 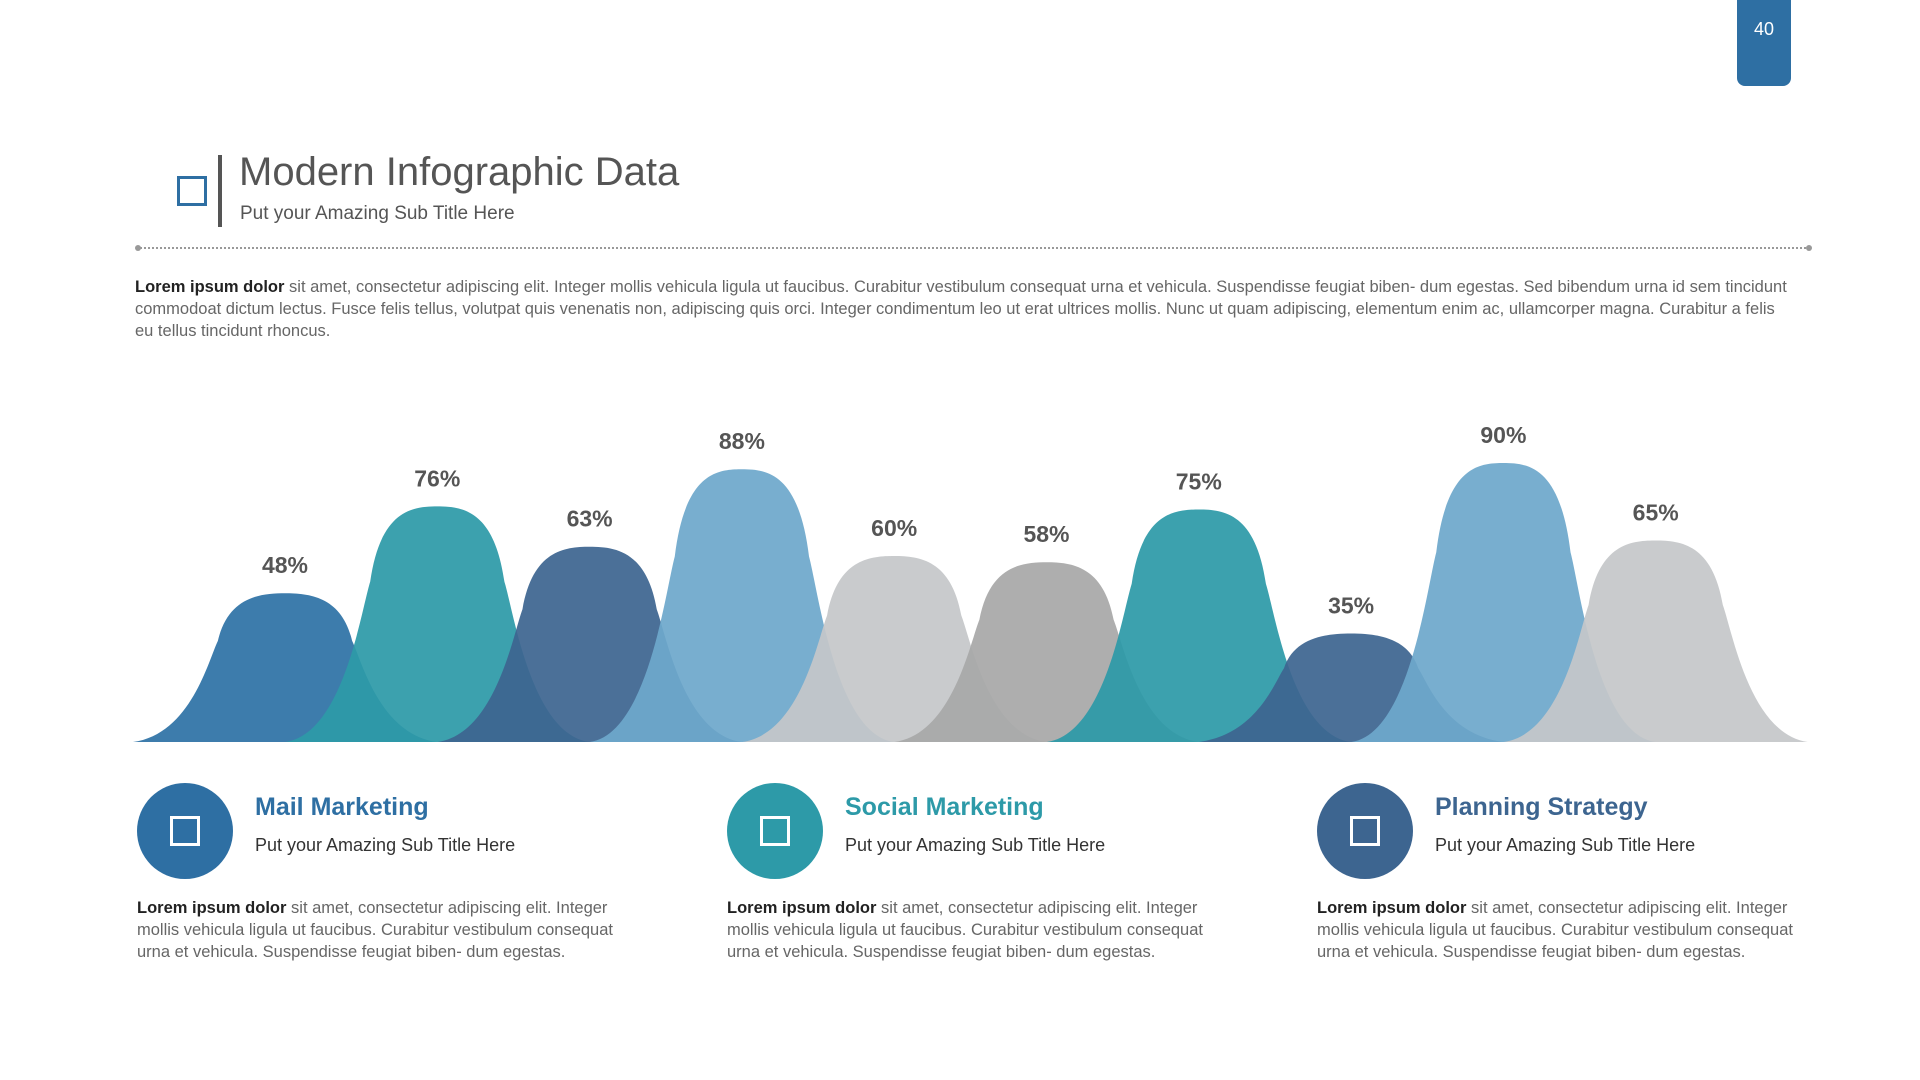 I want to click on peak-label-9: 90%, so click(x=1503, y=435).